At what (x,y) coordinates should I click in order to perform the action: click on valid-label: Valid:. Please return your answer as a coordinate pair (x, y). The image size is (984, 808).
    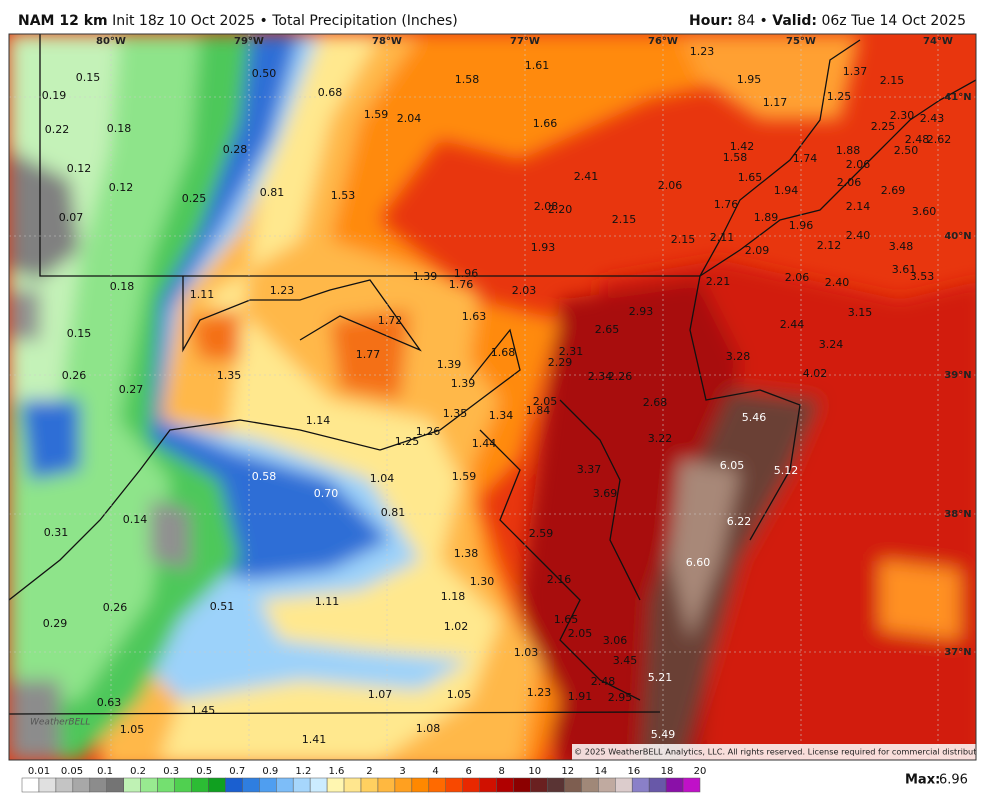
    Looking at the image, I should click on (794, 21).